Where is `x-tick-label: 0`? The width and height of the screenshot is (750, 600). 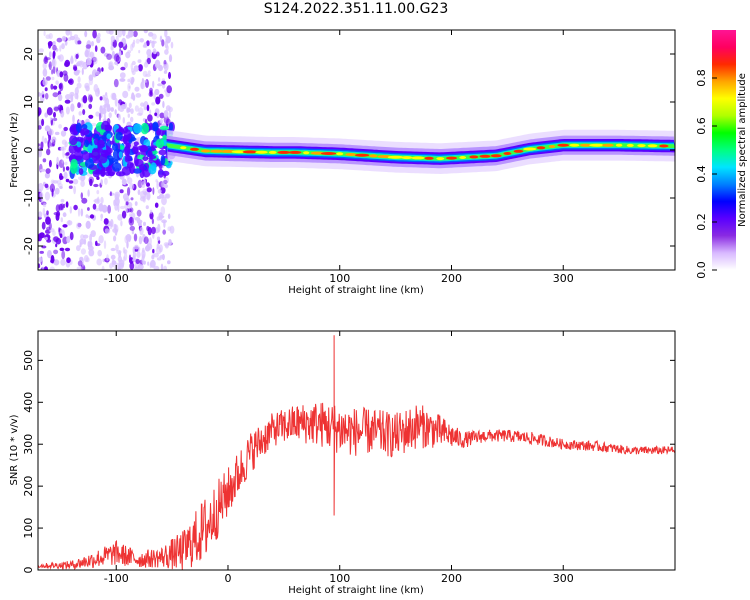 x-tick-label: 0 is located at coordinates (227, 278).